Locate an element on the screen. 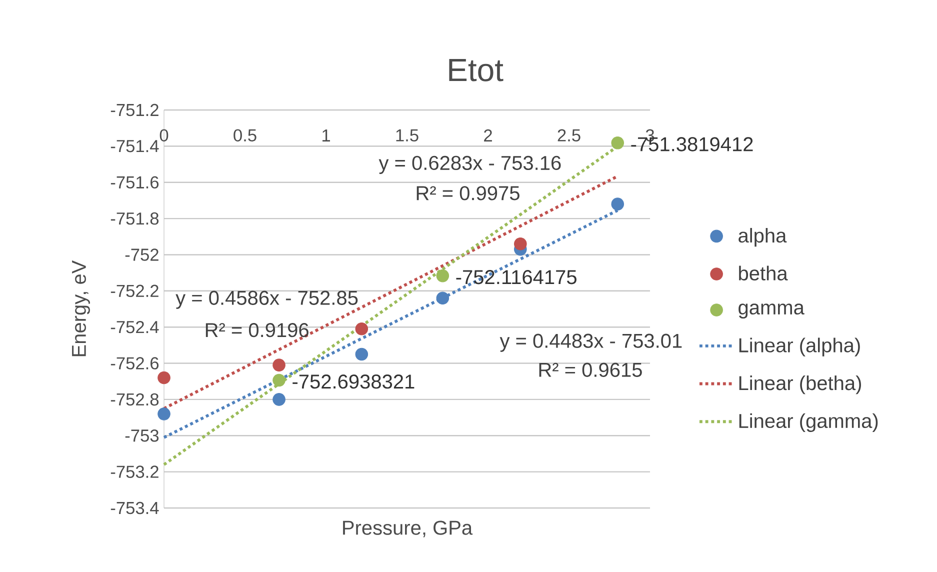  data-label: -752.6938321 is located at coordinates (353, 381).